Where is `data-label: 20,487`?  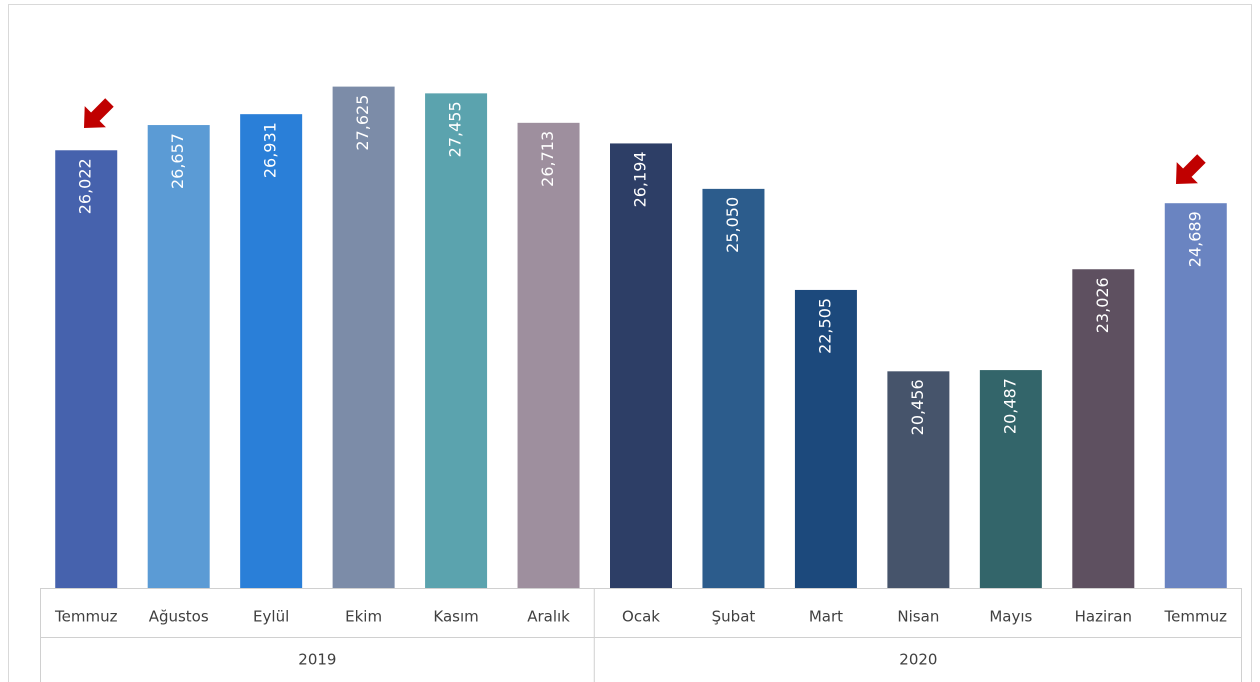
data-label: 20,487 is located at coordinates (1009, 406).